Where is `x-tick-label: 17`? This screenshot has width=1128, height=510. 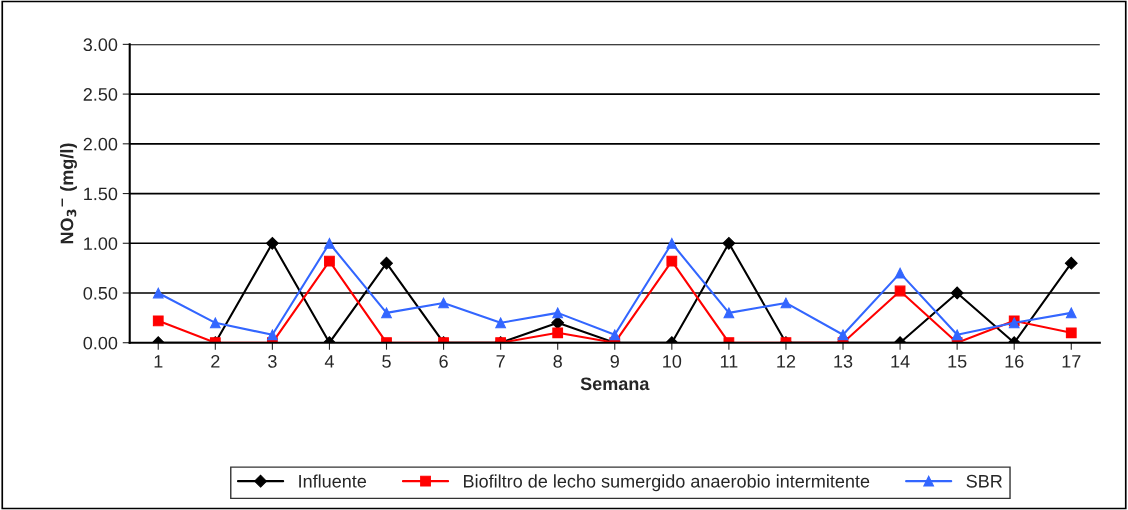
x-tick-label: 17 is located at coordinates (1071, 361).